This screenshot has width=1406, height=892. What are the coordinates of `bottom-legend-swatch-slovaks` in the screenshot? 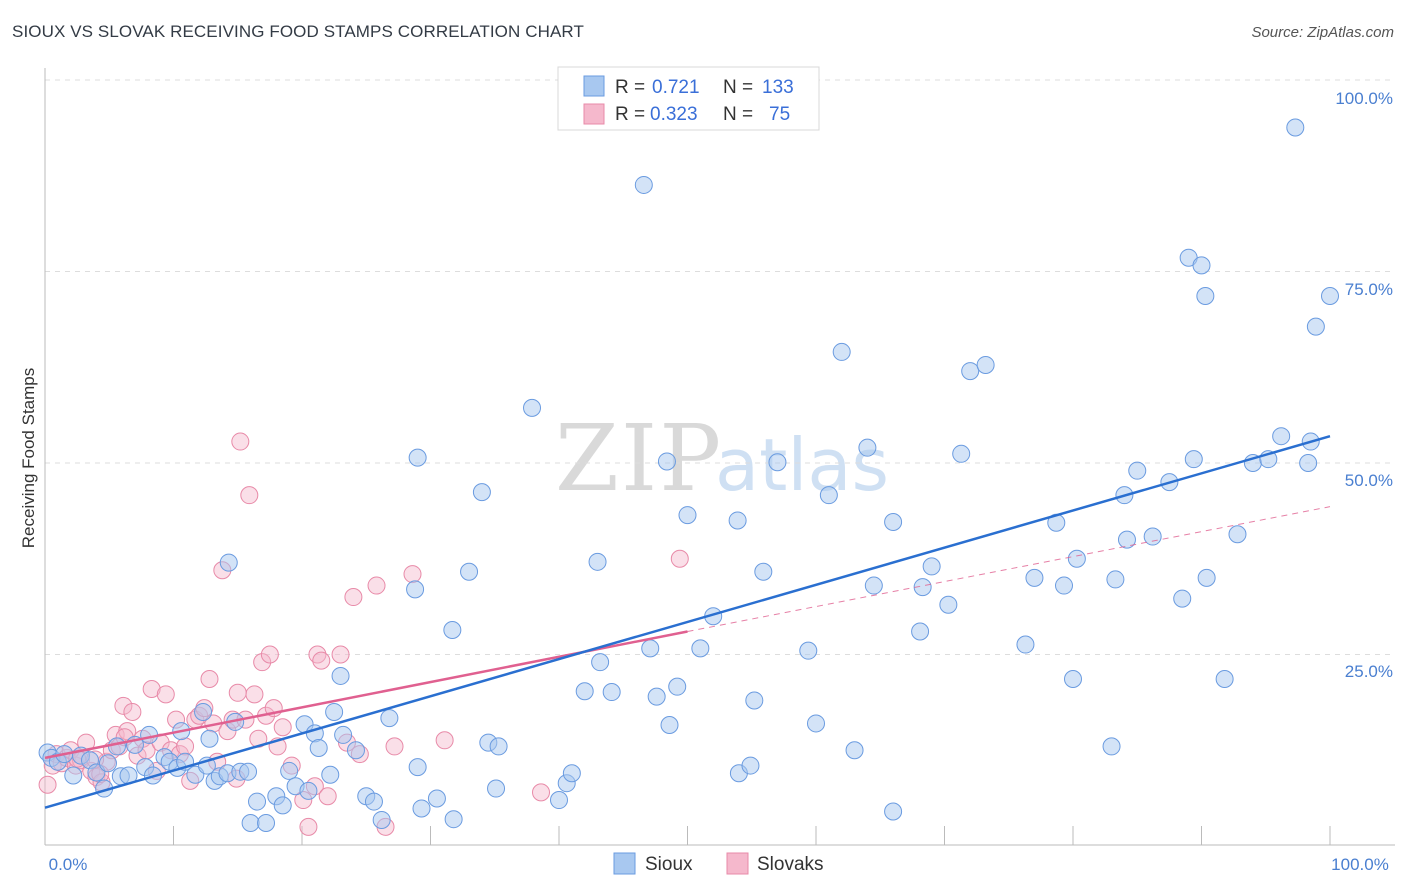 It's located at (737, 863).